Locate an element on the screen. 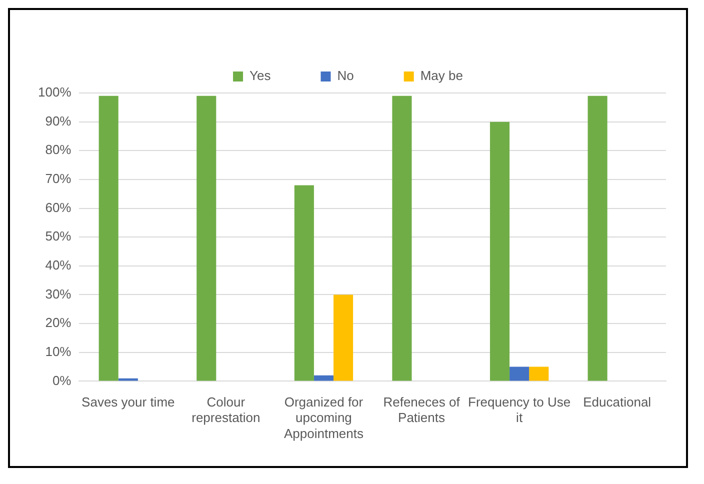 The height and width of the screenshot is (484, 704). legend-label: No is located at coordinates (345, 76).